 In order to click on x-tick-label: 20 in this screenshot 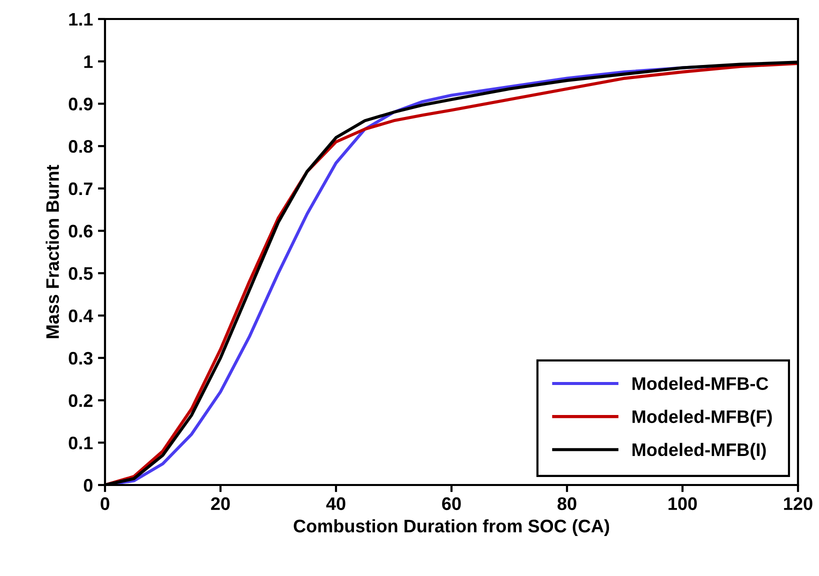, I will do `click(220, 503)`.